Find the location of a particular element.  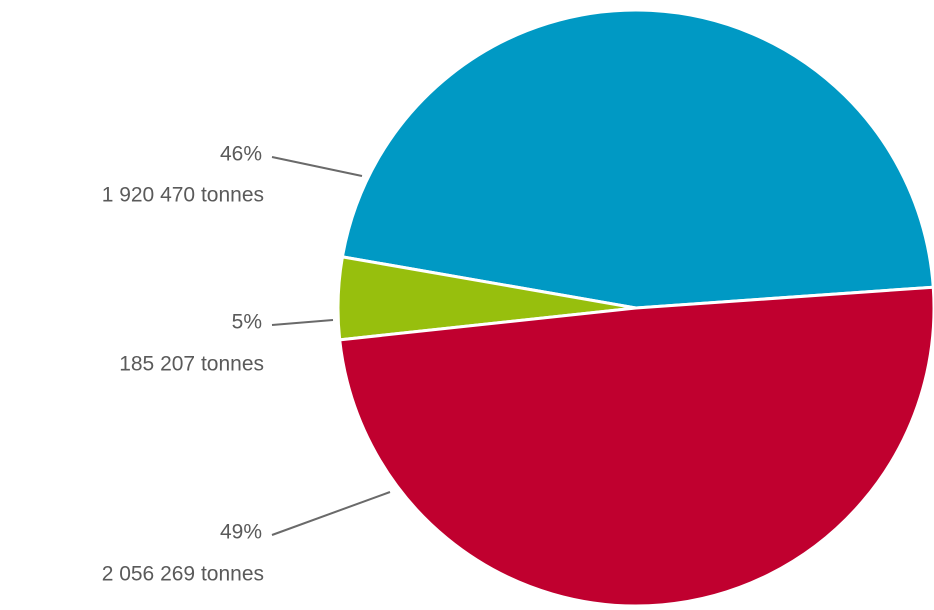

tonnes-label: 185 207 tonnes is located at coordinates (191, 364).